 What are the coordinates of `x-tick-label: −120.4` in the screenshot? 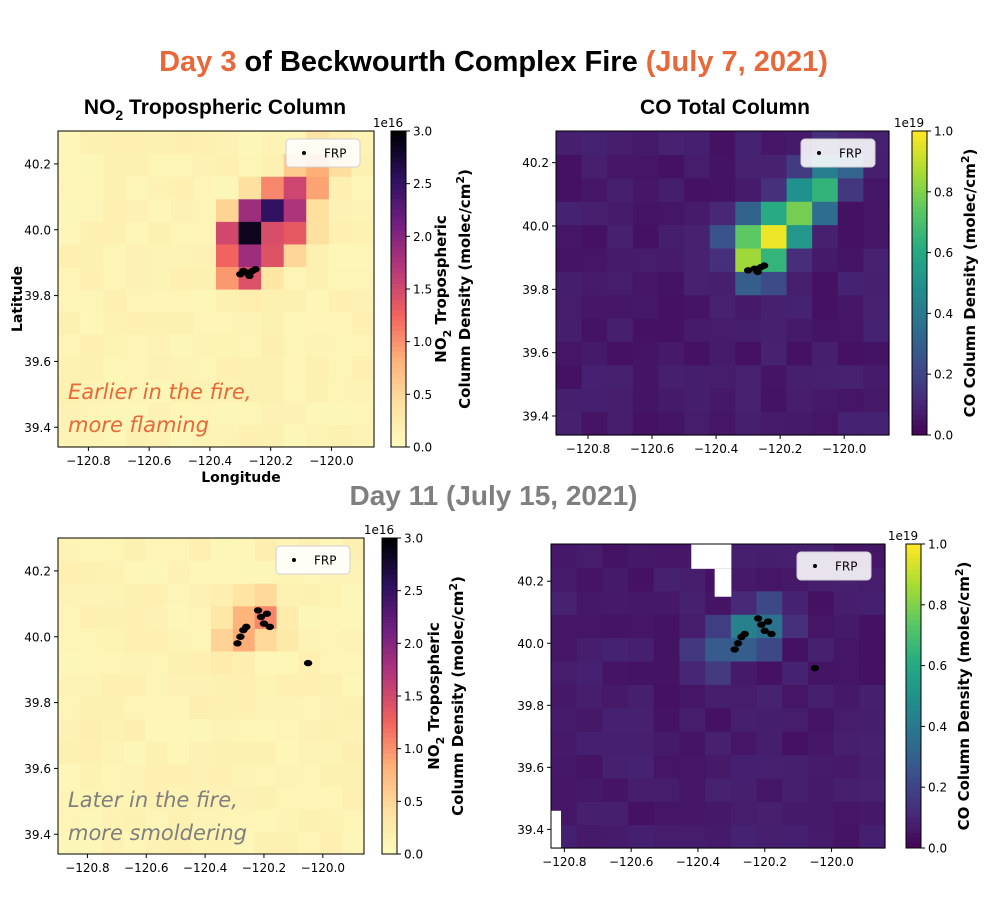 It's located at (716, 449).